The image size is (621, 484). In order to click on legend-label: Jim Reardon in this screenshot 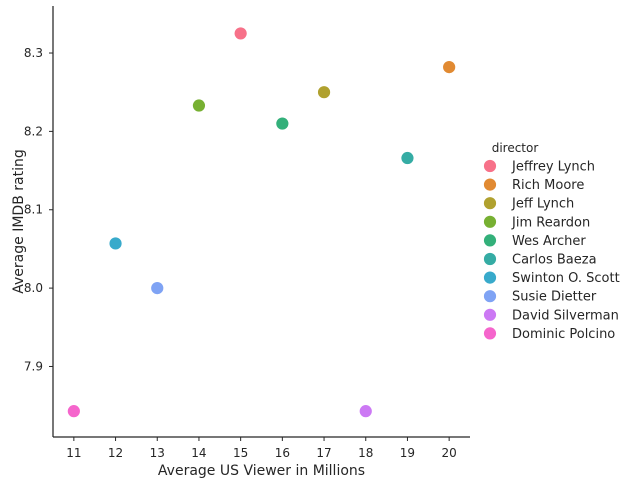, I will do `click(550, 222)`.